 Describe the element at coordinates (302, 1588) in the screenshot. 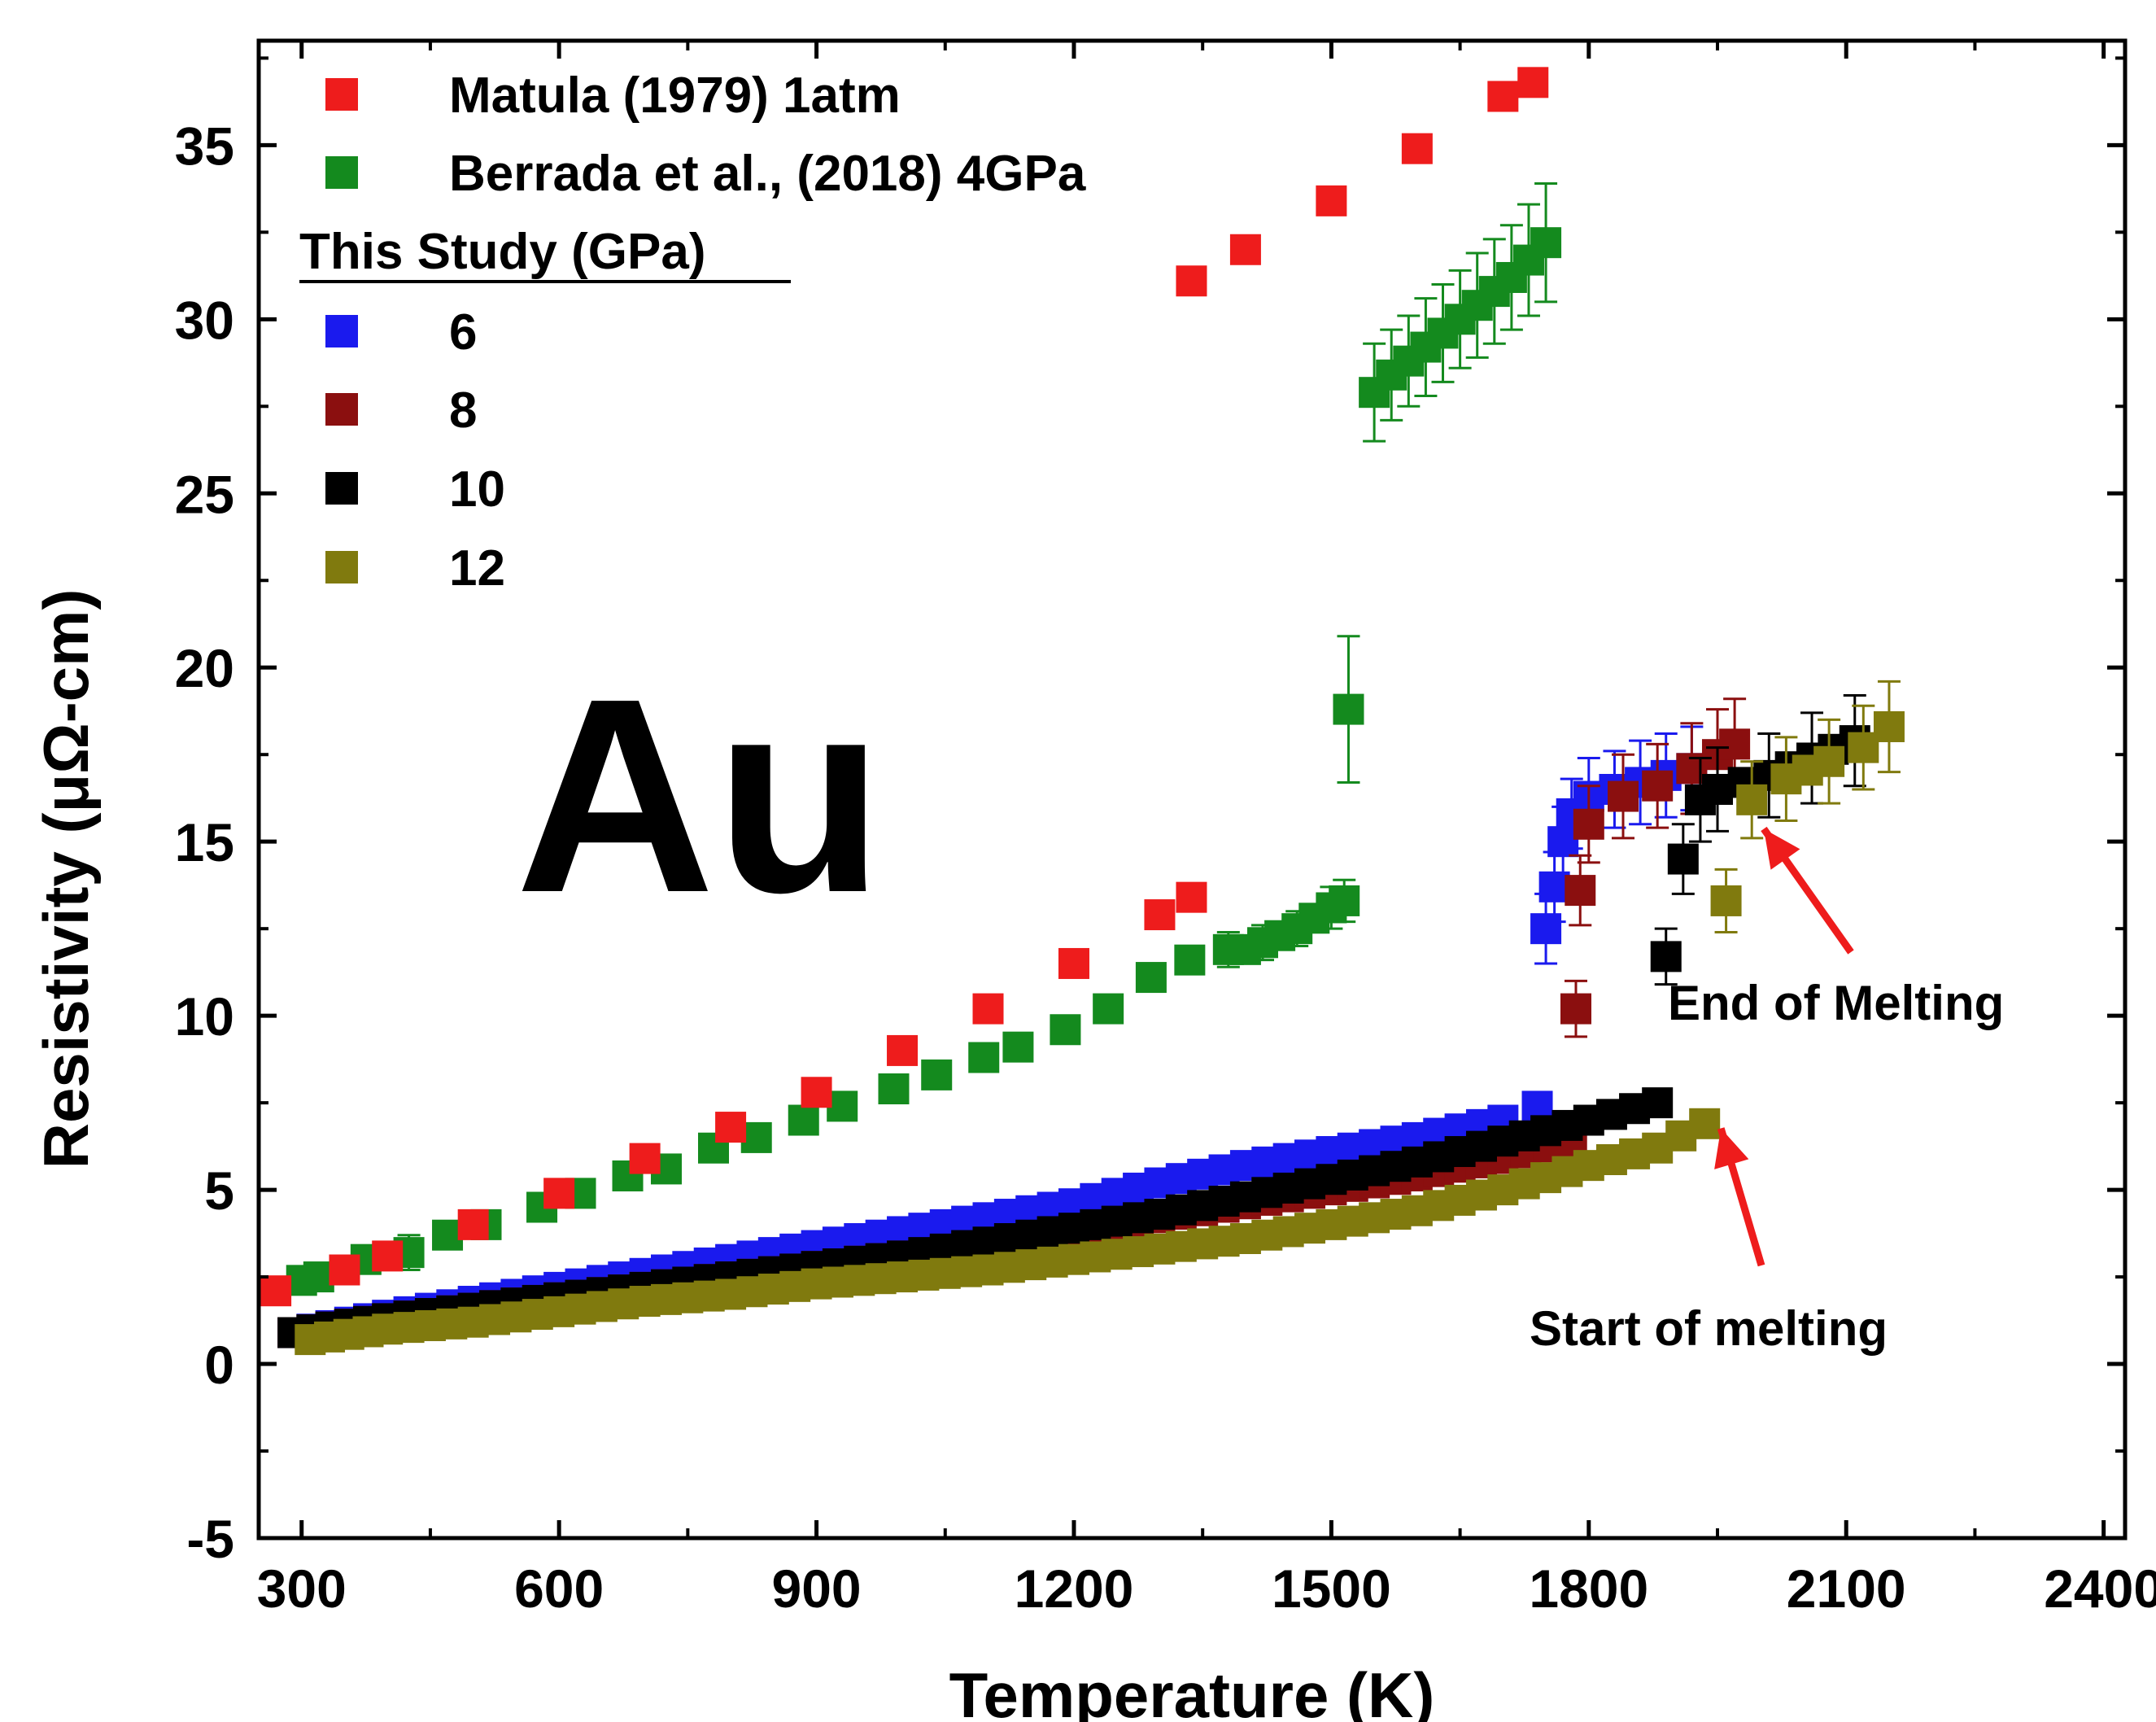

I see `x-tick-label: 300` at that location.